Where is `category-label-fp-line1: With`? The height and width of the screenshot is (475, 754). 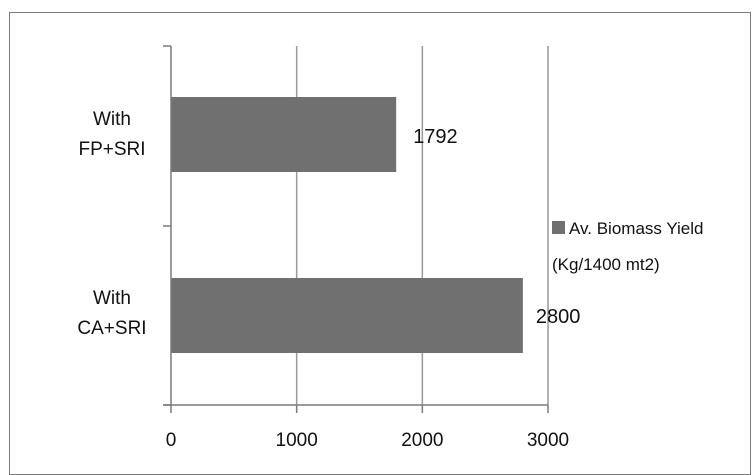 category-label-fp-line1: With is located at coordinates (112, 119).